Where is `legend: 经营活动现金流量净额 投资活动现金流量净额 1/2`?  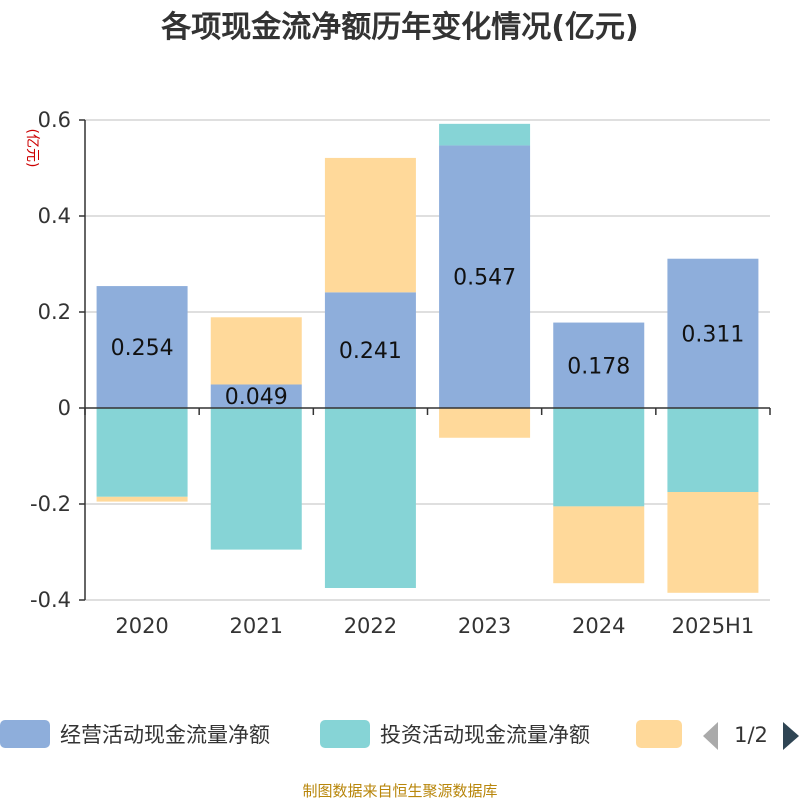
legend: 经营活动现金流量净额 投资活动现金流量净额 1/2 is located at coordinates (399, 735).